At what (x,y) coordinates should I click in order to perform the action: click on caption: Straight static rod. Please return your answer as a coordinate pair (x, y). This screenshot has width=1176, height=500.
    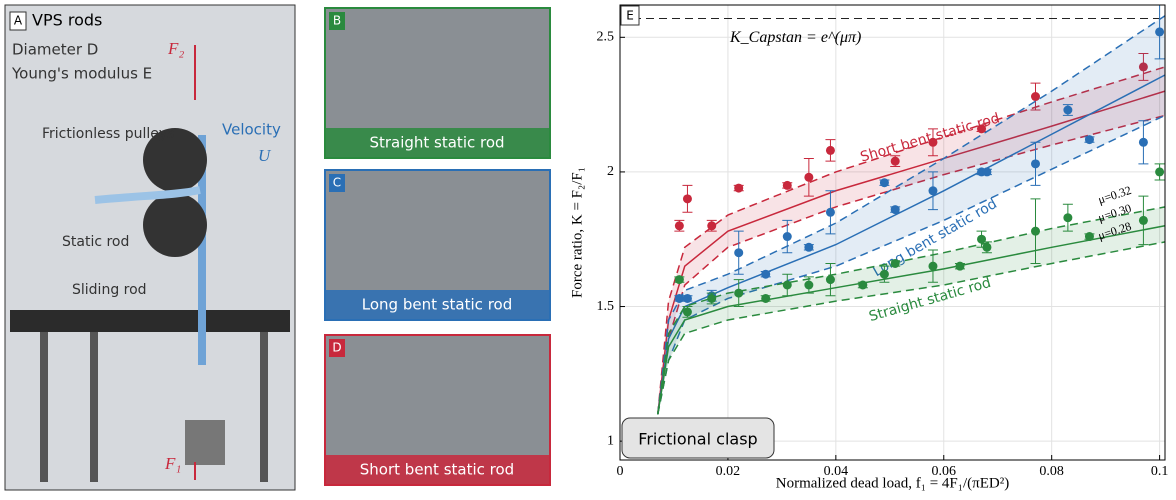
    Looking at the image, I should click on (436, 143).